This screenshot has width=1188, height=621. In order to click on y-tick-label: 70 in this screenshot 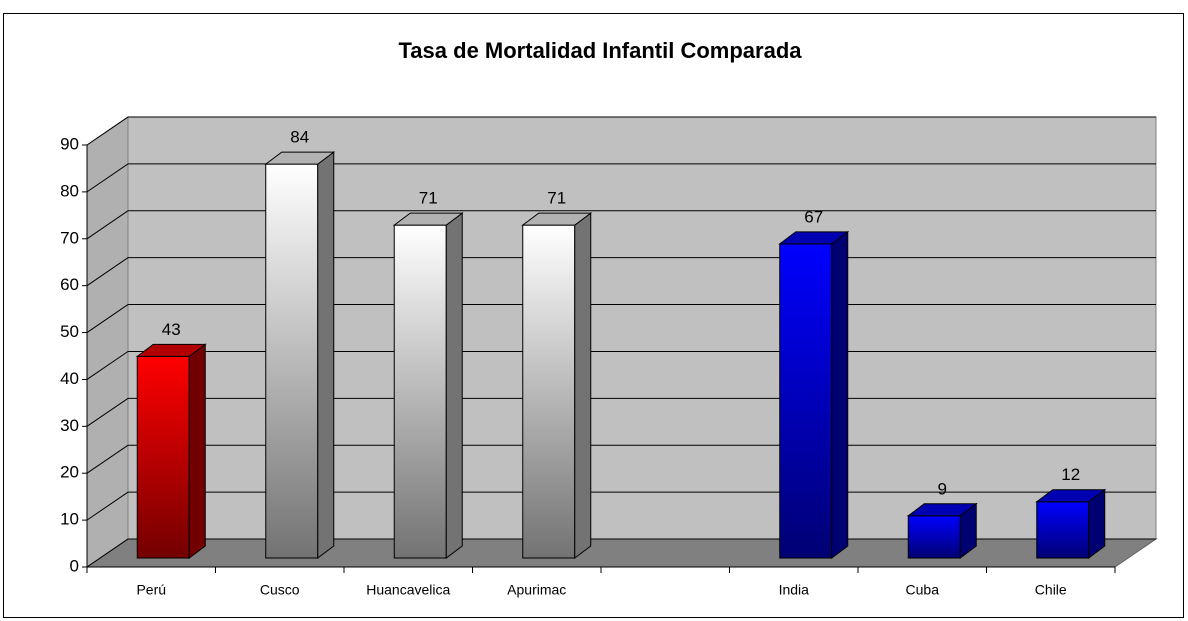, I will do `click(69, 237)`.